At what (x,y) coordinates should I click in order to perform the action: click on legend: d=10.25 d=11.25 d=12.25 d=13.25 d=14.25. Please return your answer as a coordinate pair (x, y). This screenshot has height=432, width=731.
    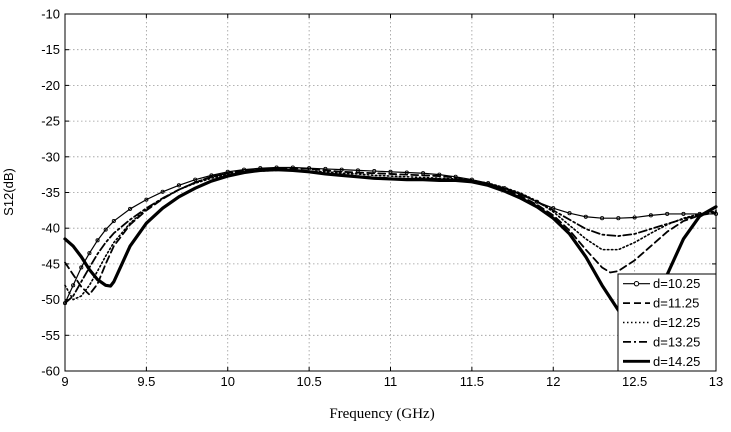
    Looking at the image, I should click on (667, 322).